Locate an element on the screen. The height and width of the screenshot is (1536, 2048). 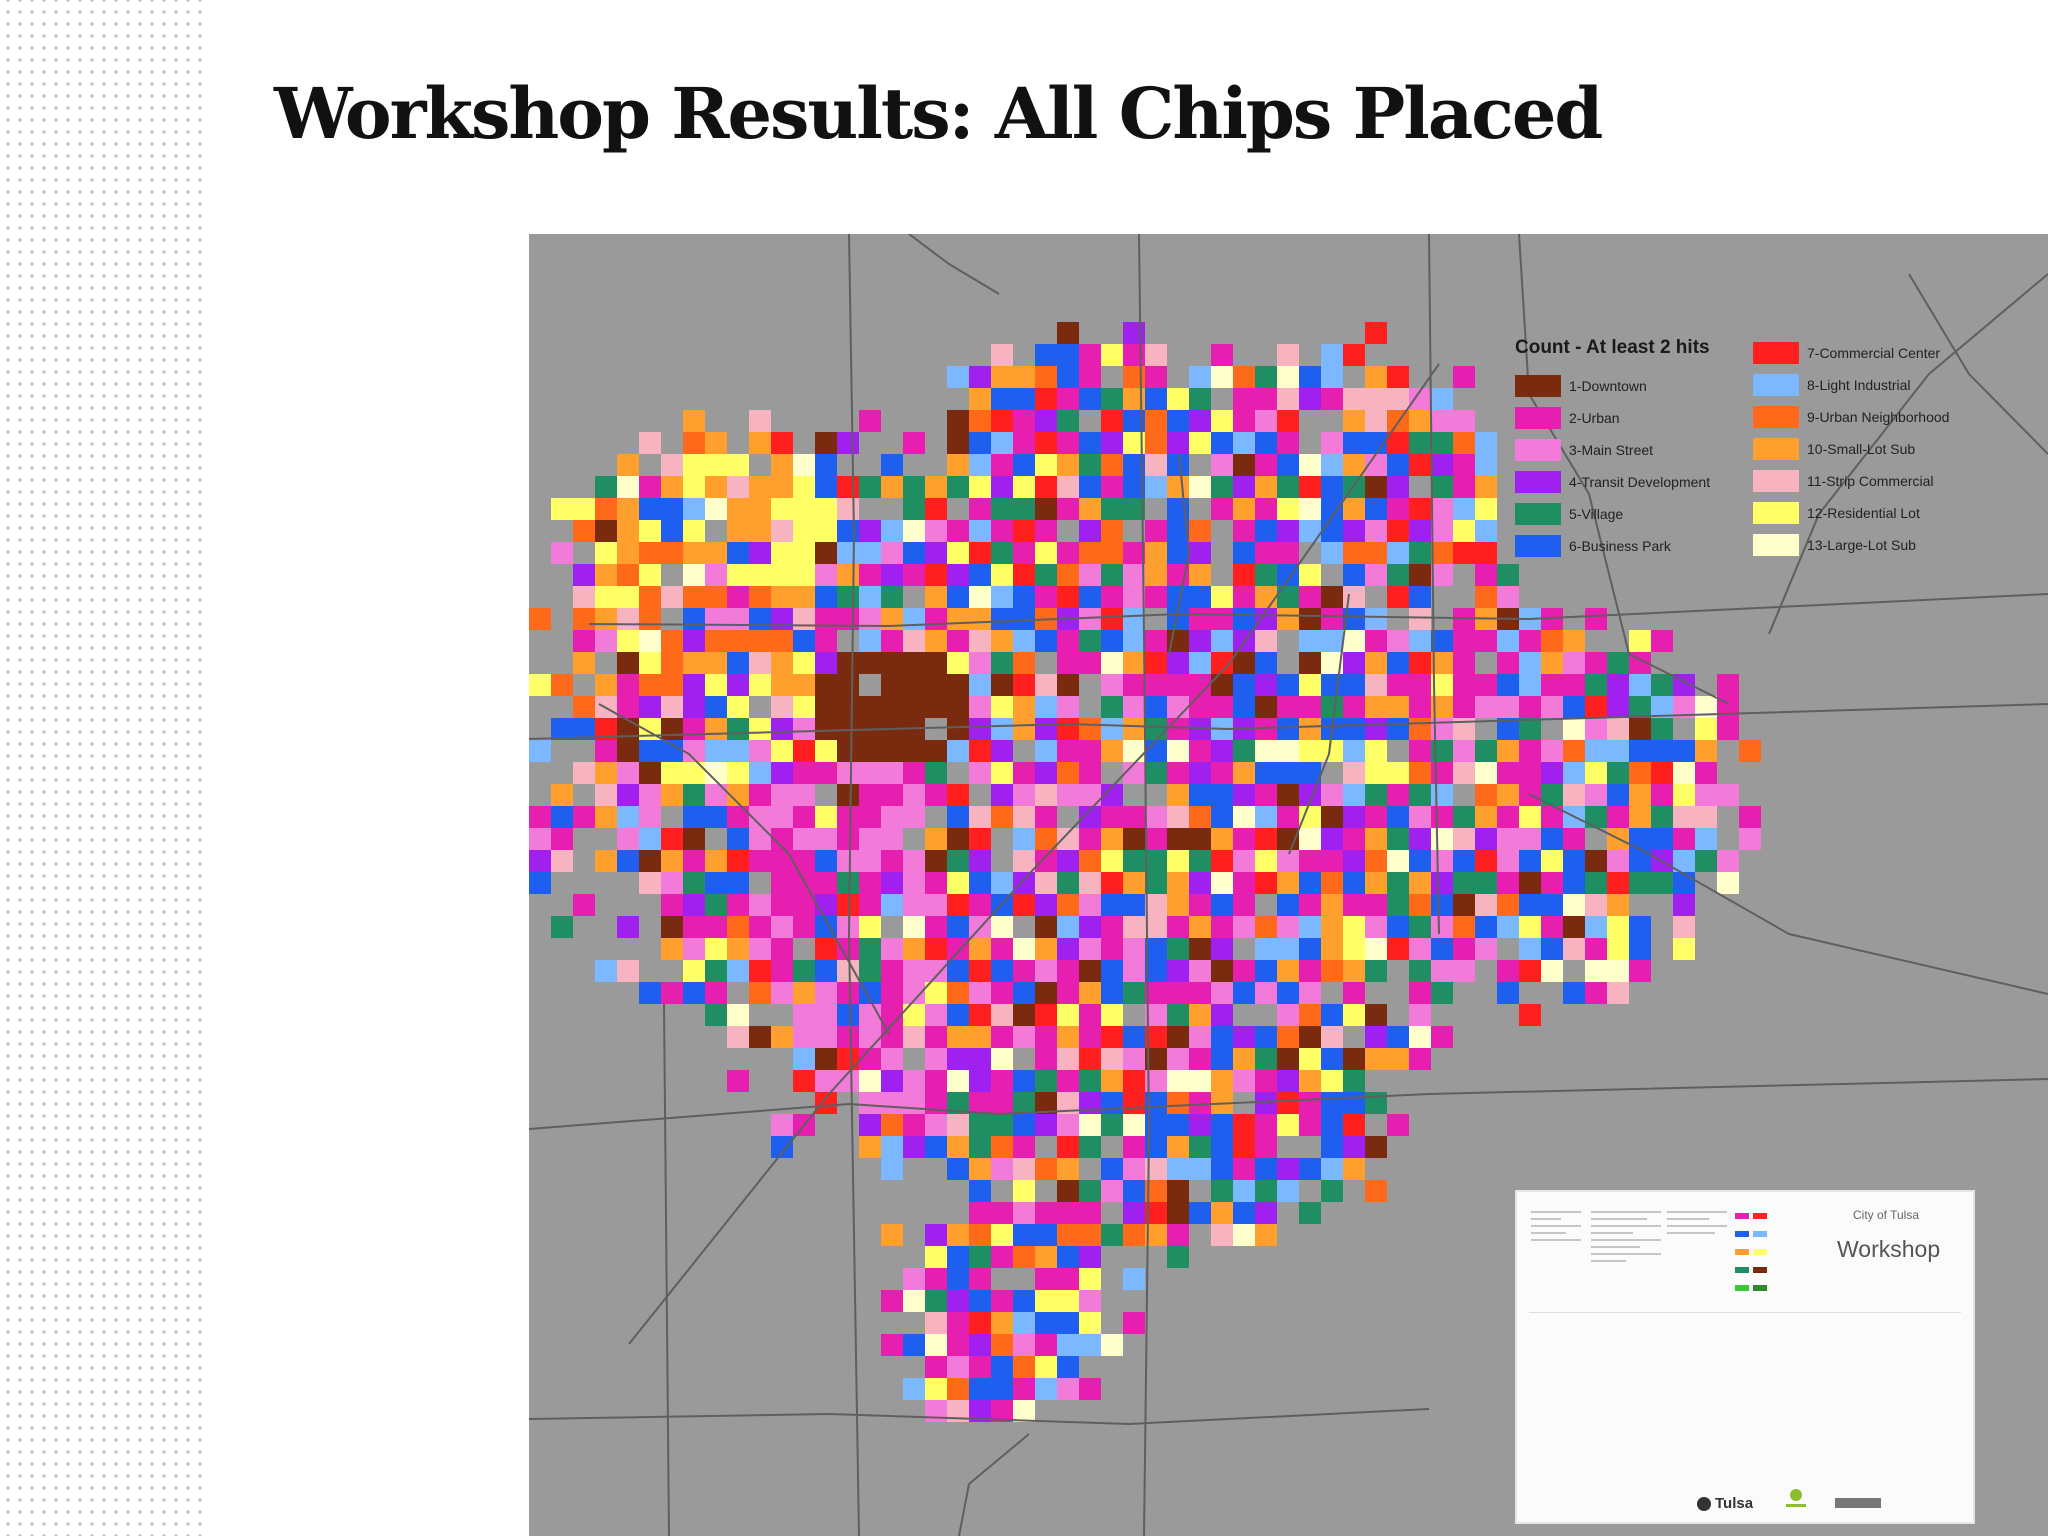
legend-label: 13-Large-Lot Sub is located at coordinates (1861, 545).